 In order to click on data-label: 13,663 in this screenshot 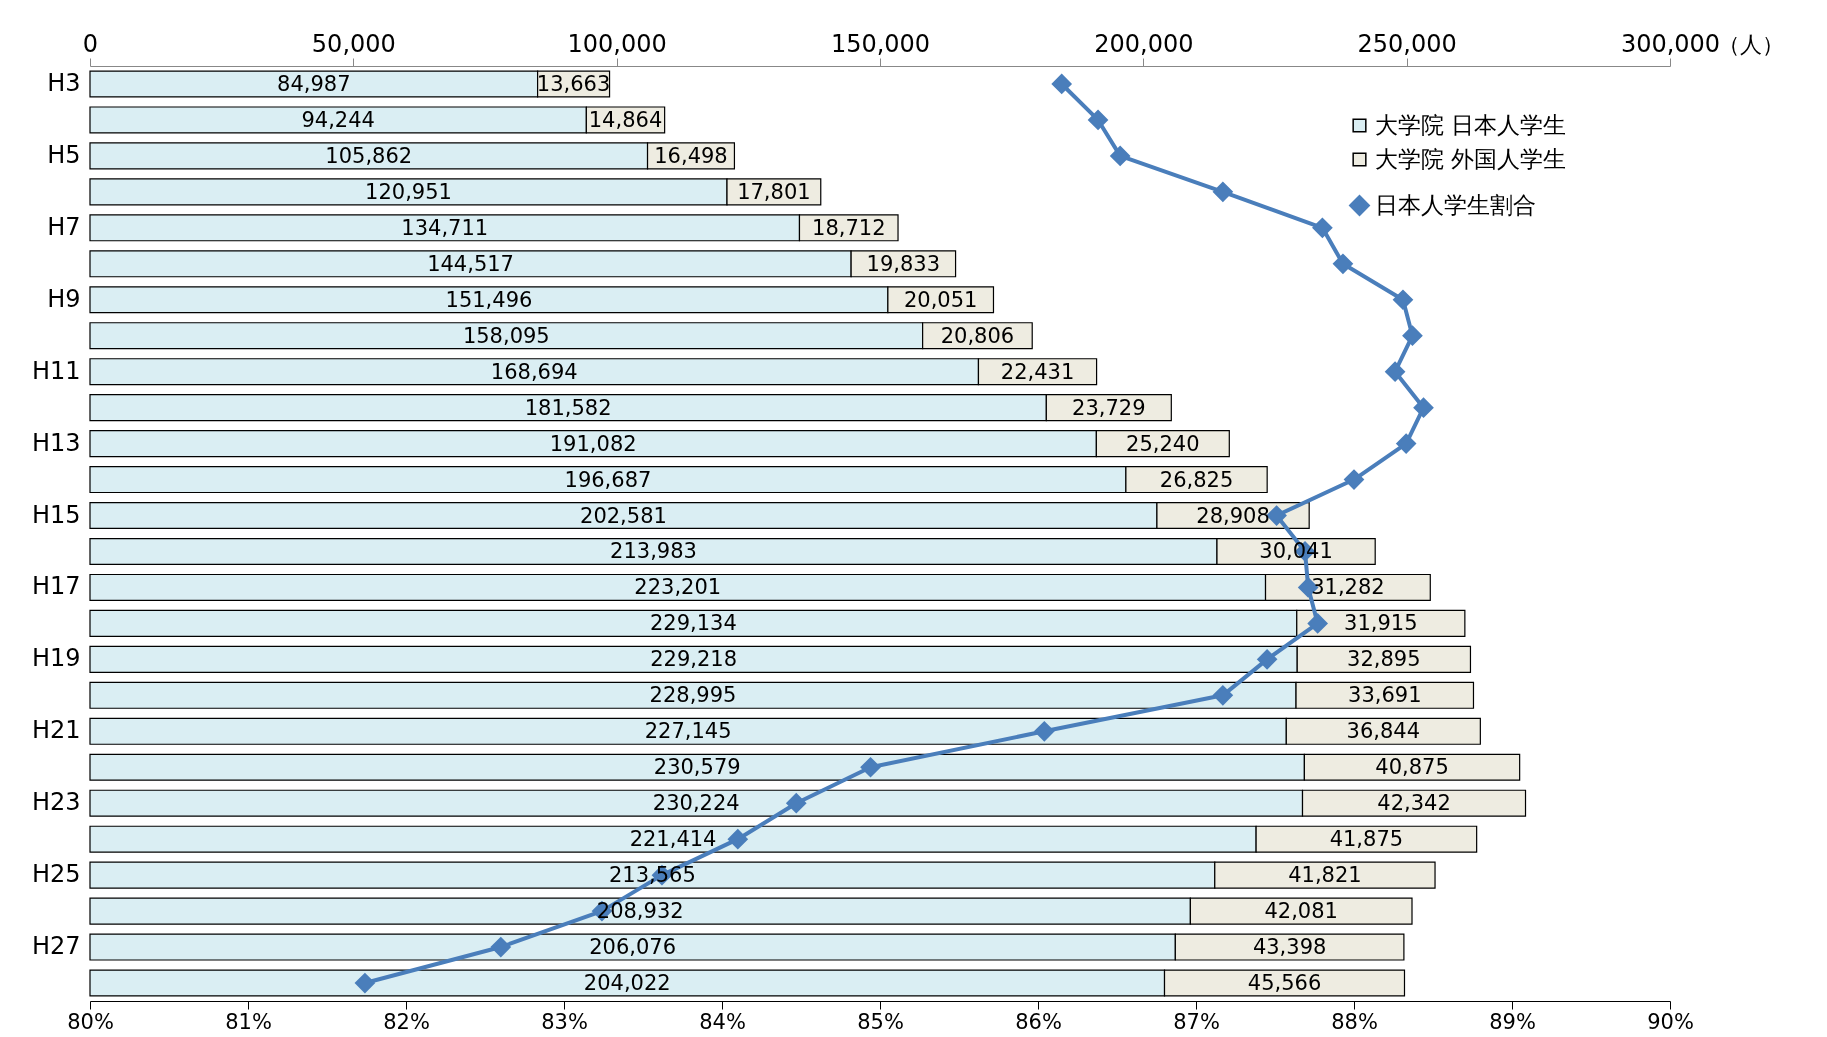, I will do `click(573, 83)`.